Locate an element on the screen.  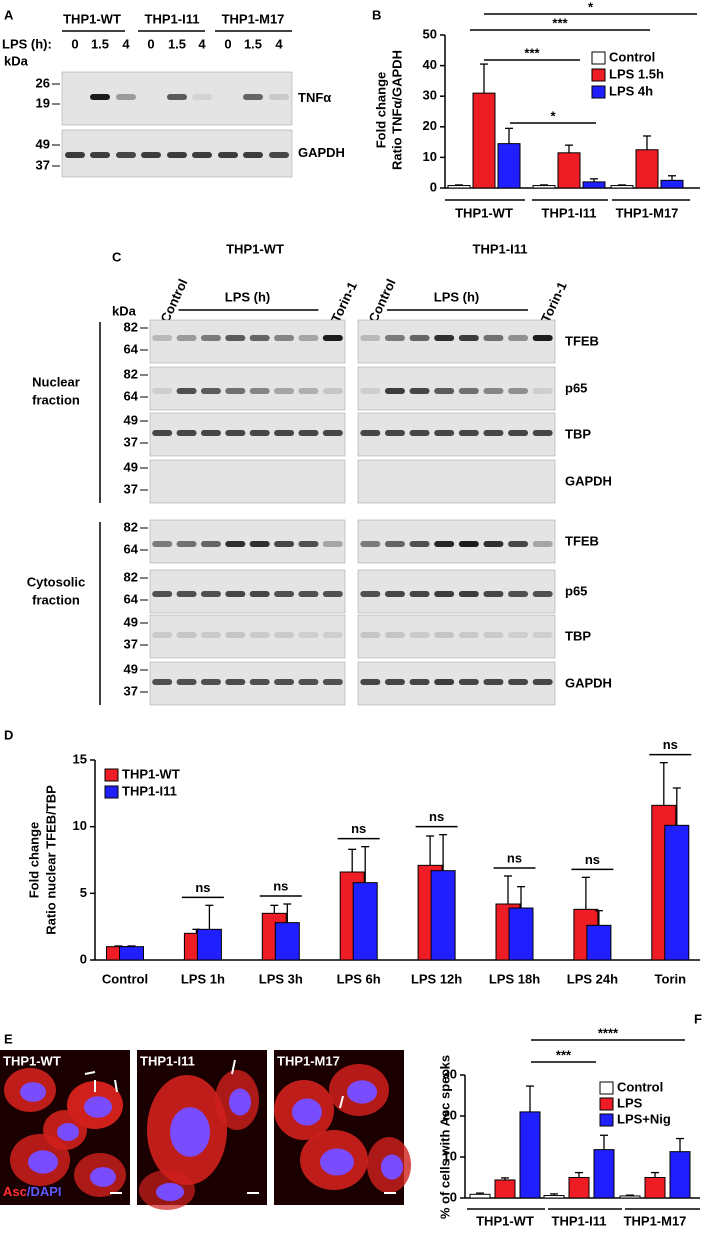
x-tick-label: LPS 18h is located at coordinates (514, 978).